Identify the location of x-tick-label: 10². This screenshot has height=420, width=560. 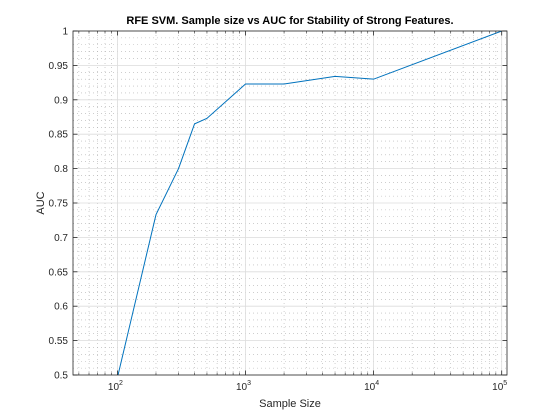
(115, 386).